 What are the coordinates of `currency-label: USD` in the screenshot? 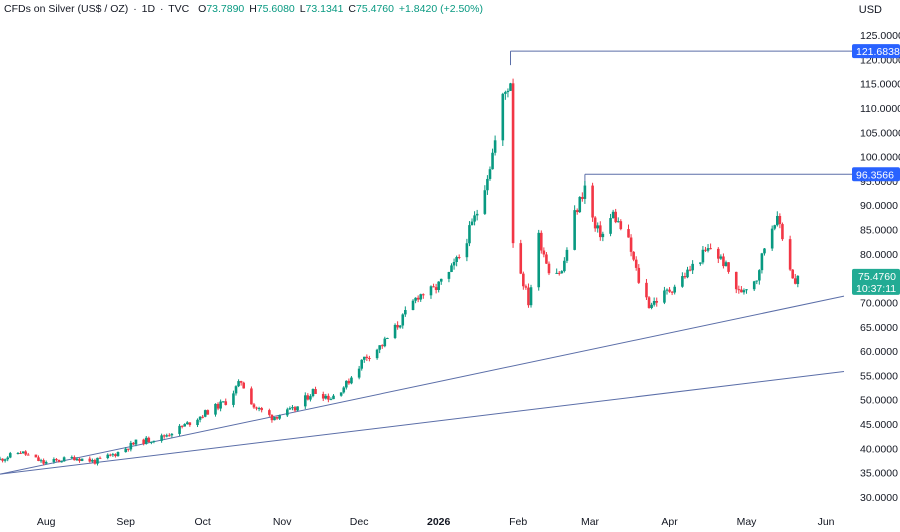 It's located at (870, 10).